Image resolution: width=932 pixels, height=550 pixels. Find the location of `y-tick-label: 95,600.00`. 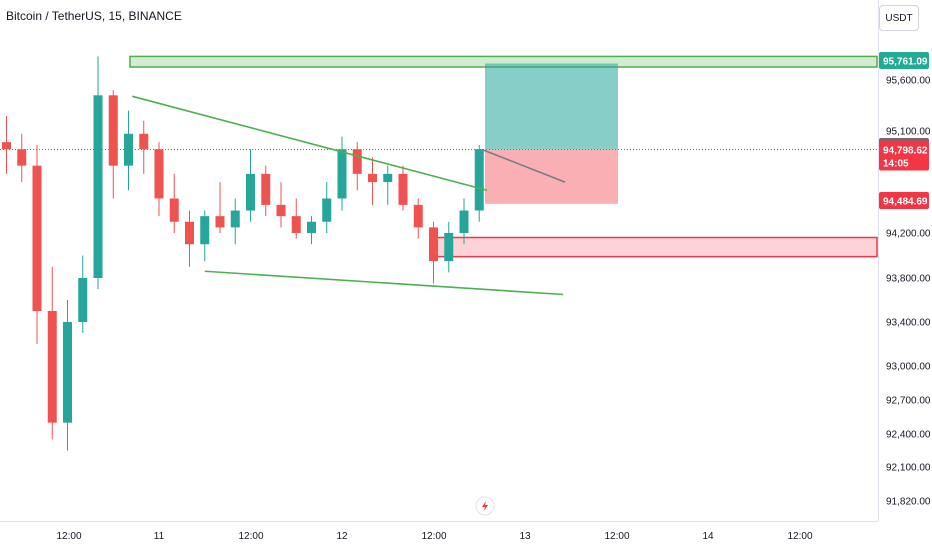

y-tick-label: 95,600.00 is located at coordinates (908, 81).